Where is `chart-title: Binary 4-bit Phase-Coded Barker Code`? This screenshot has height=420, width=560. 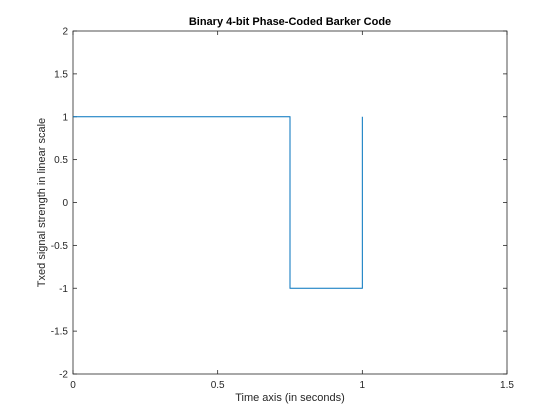
chart-title: Binary 4-bit Phase-Coded Barker Code is located at coordinates (290, 22).